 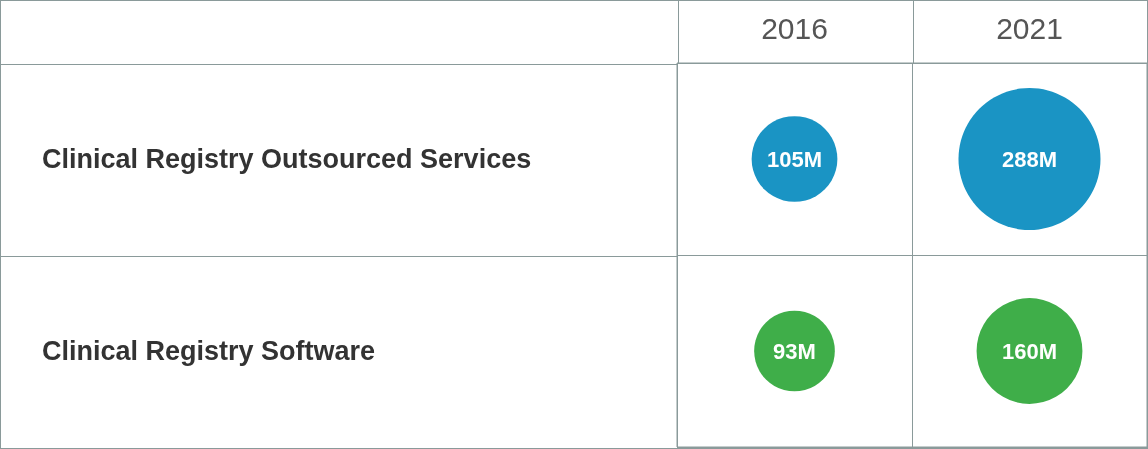 I want to click on text: 2016, so click(x=794, y=28).